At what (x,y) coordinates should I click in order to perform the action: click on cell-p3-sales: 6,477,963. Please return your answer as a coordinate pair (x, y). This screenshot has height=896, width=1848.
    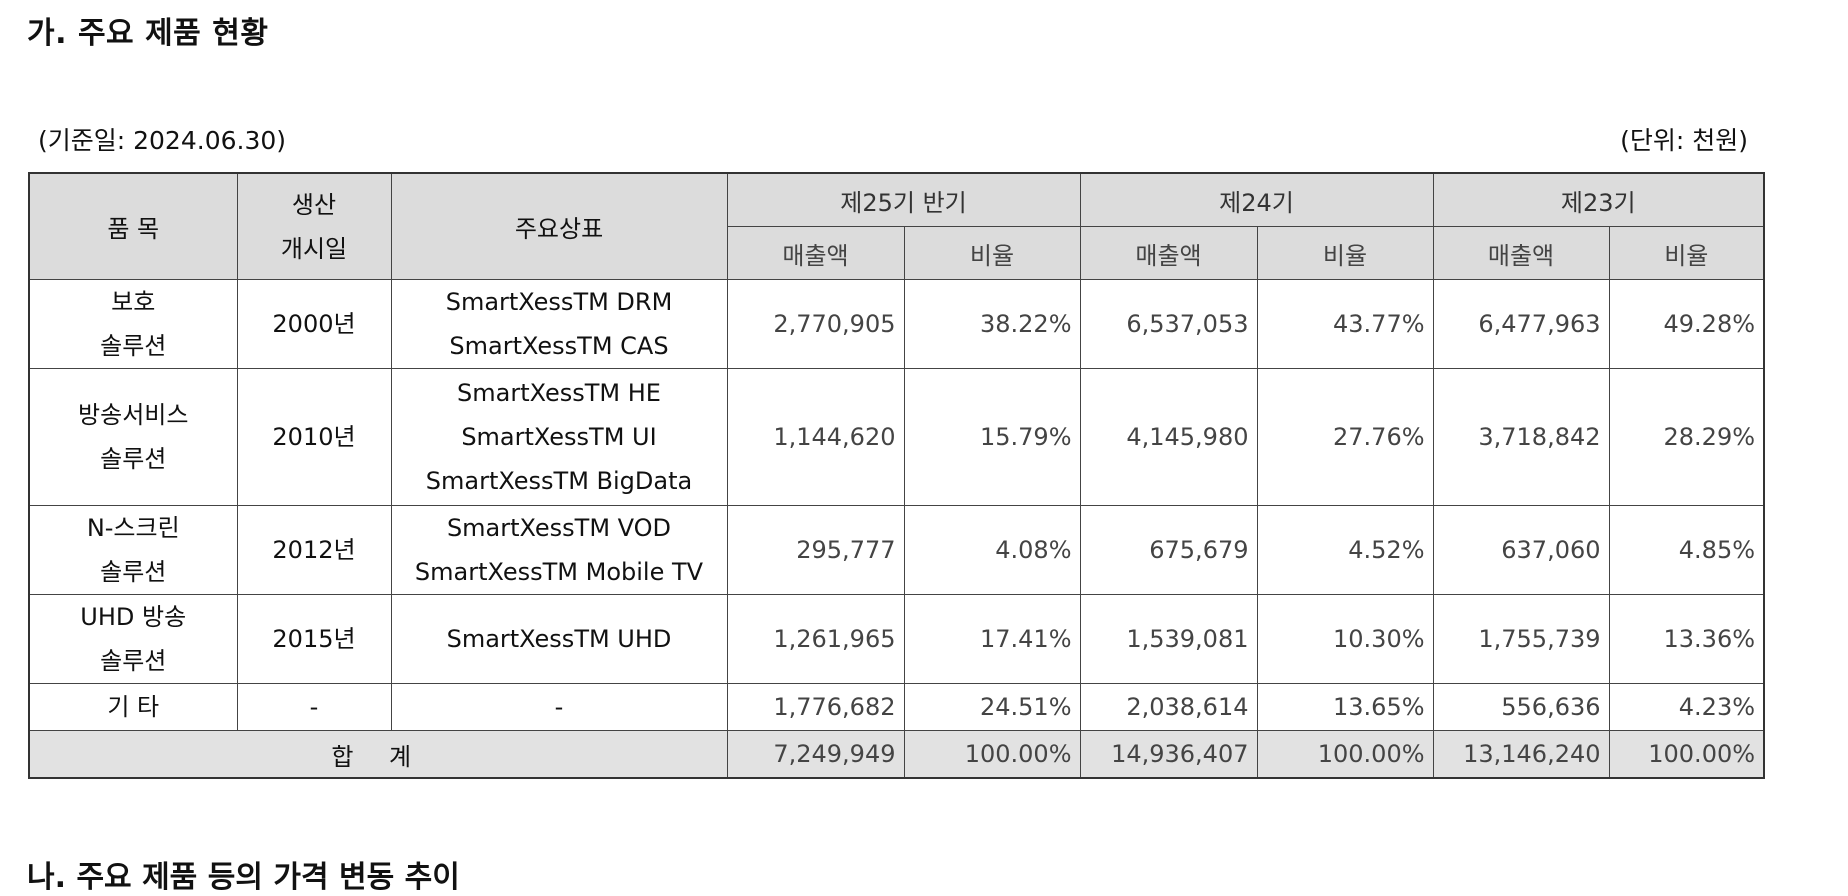
    Looking at the image, I should click on (1521, 324).